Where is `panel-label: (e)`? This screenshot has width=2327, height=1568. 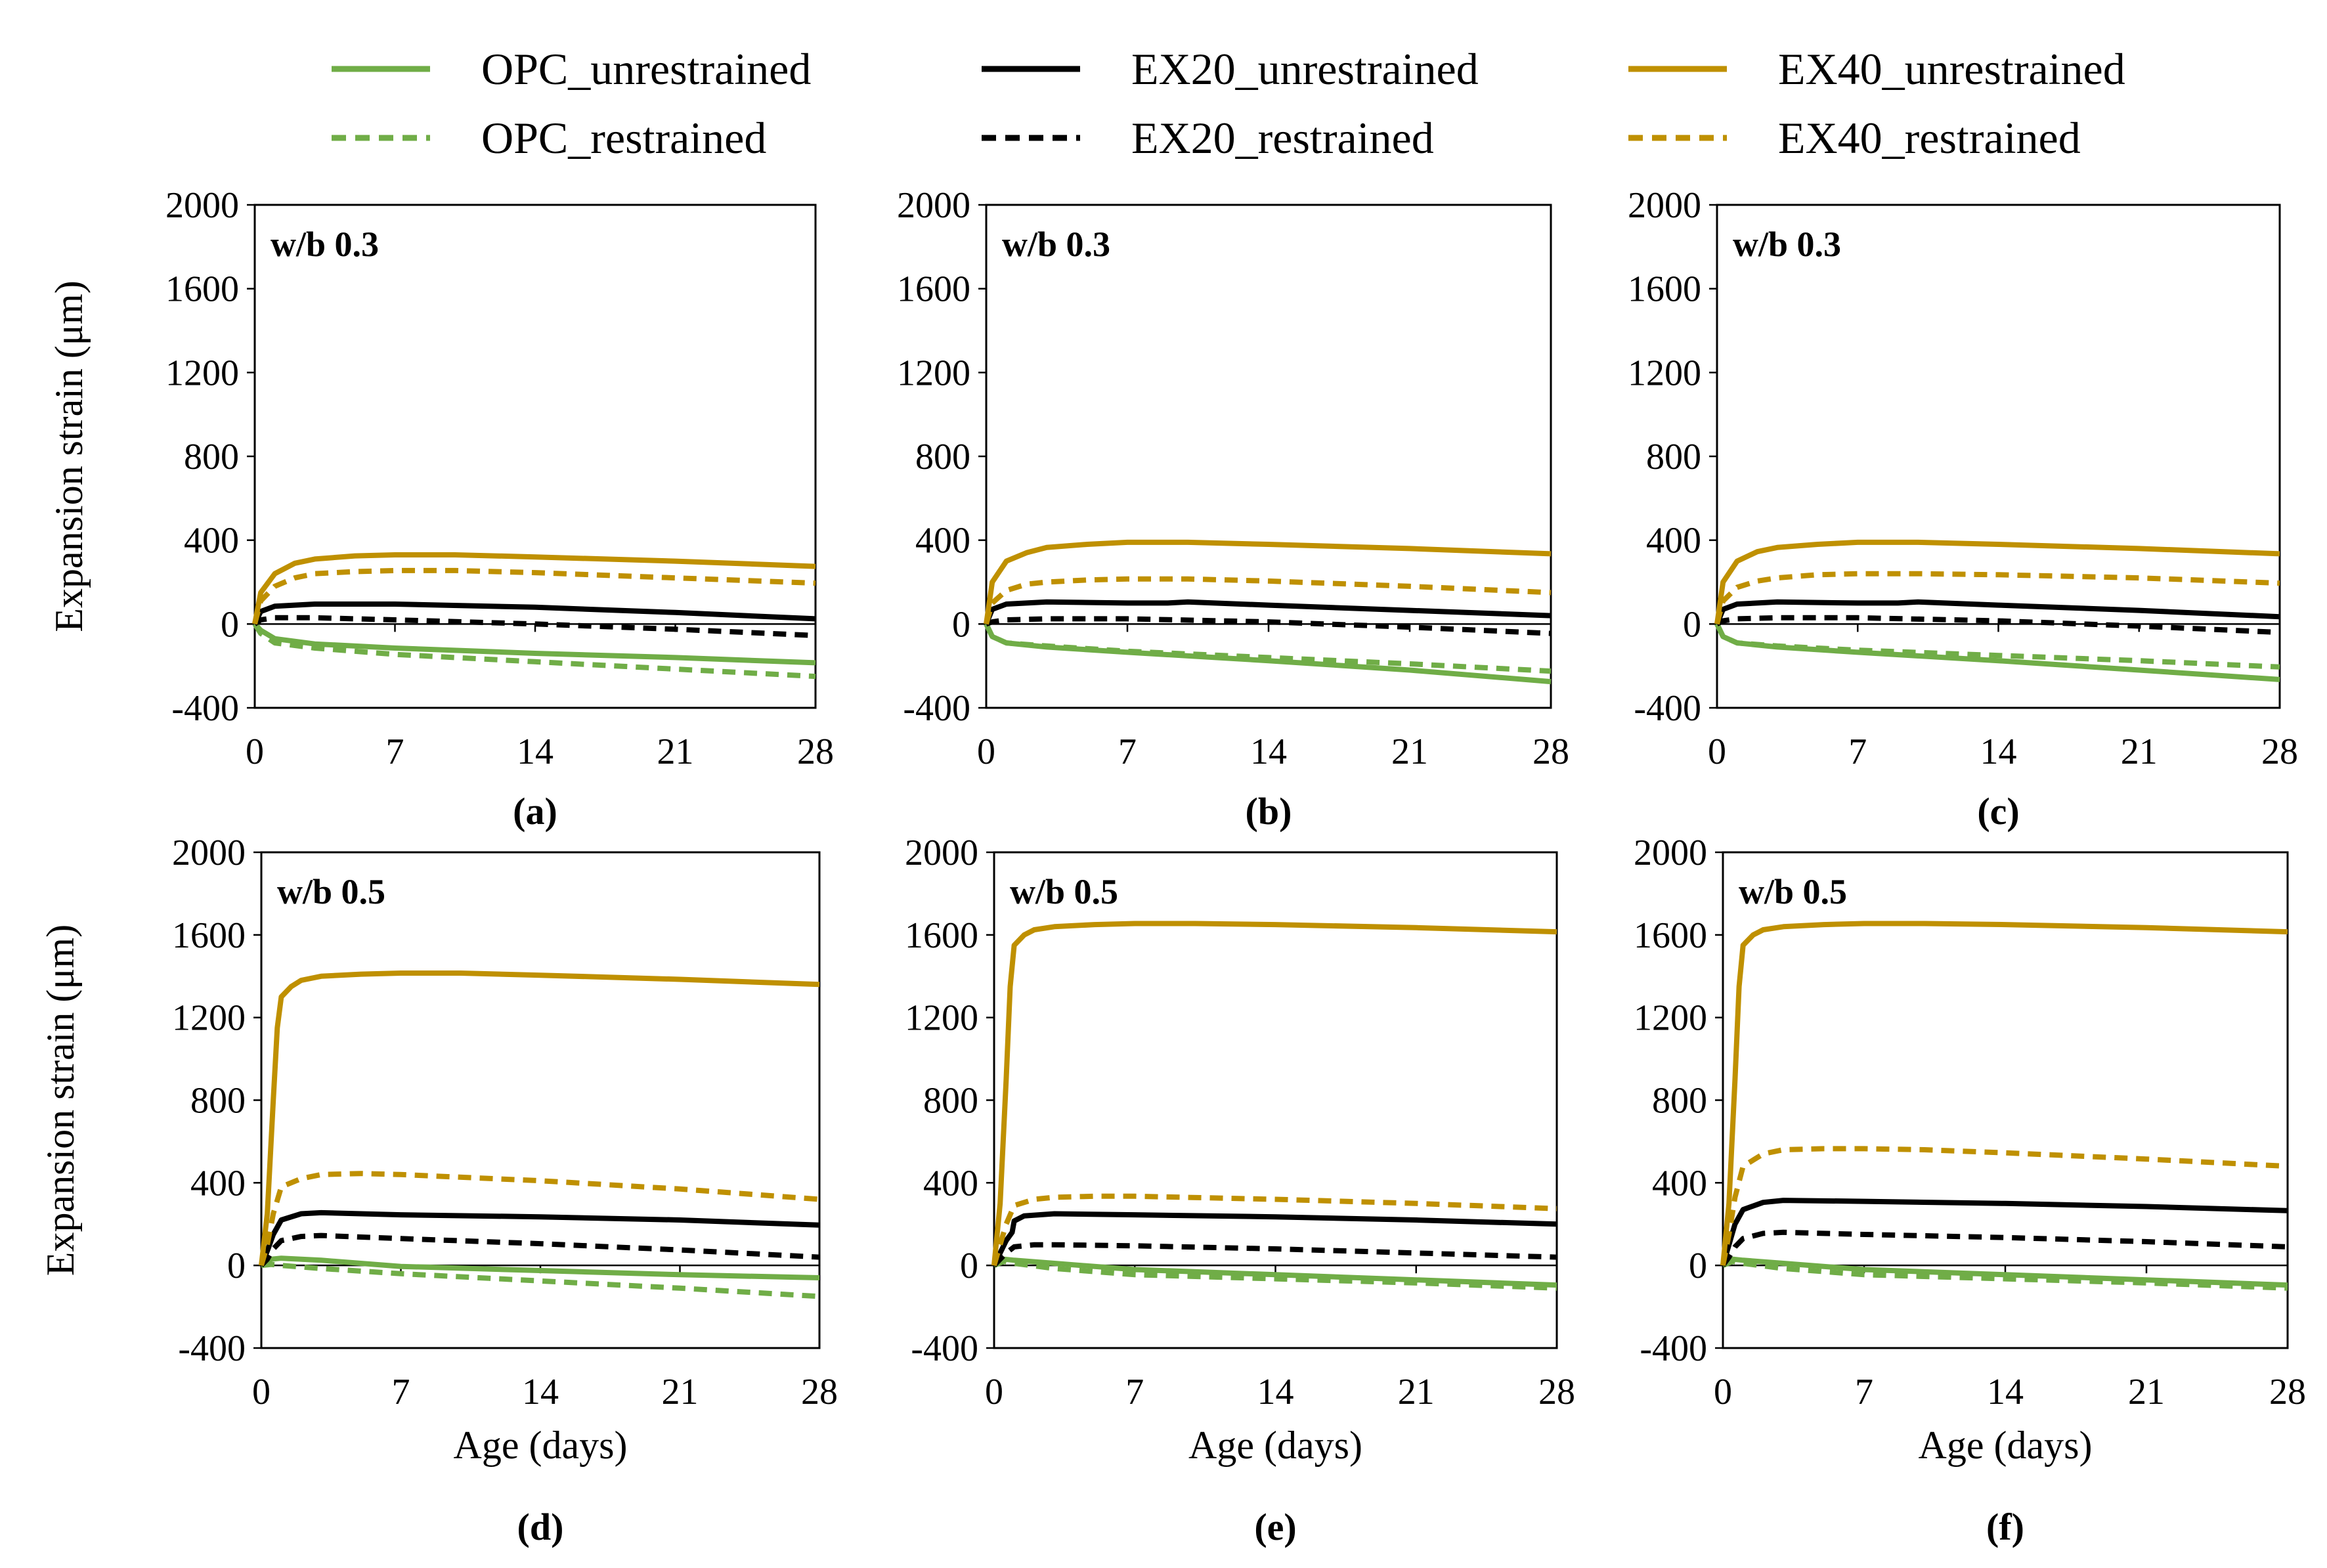
panel-label: (e) is located at coordinates (1275, 1527).